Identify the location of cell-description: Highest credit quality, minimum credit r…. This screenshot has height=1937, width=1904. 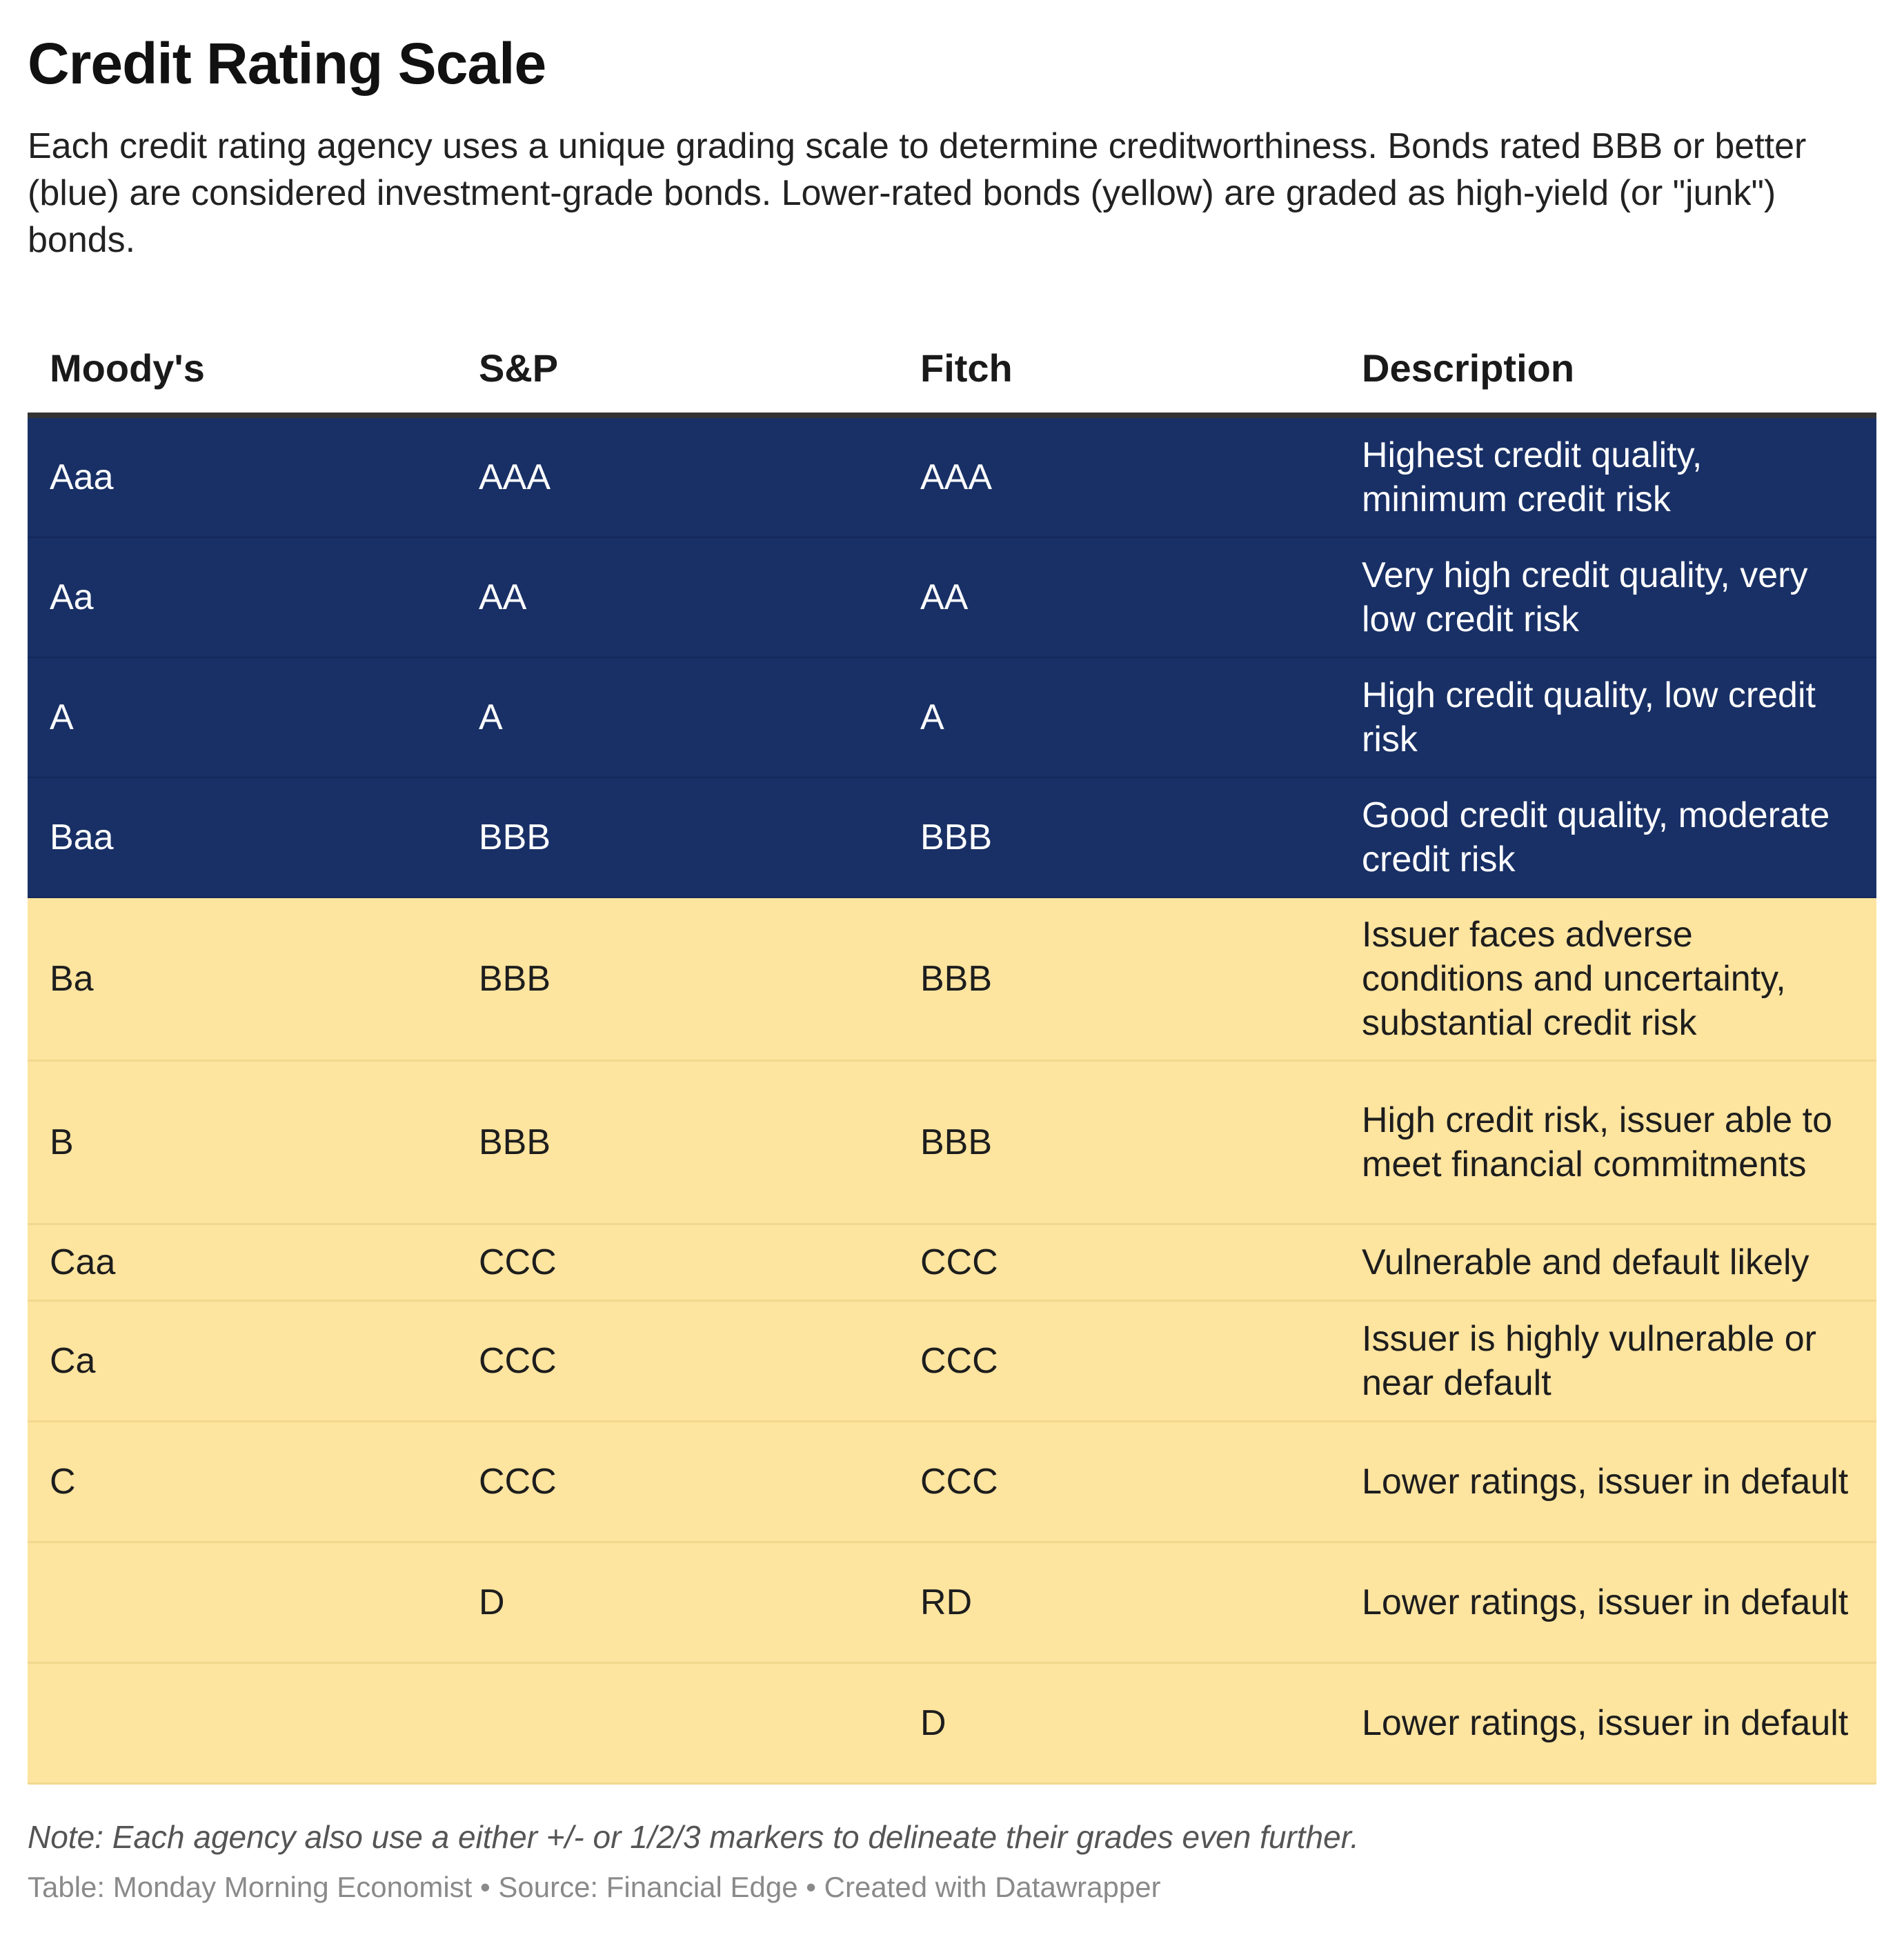
(1608, 476).